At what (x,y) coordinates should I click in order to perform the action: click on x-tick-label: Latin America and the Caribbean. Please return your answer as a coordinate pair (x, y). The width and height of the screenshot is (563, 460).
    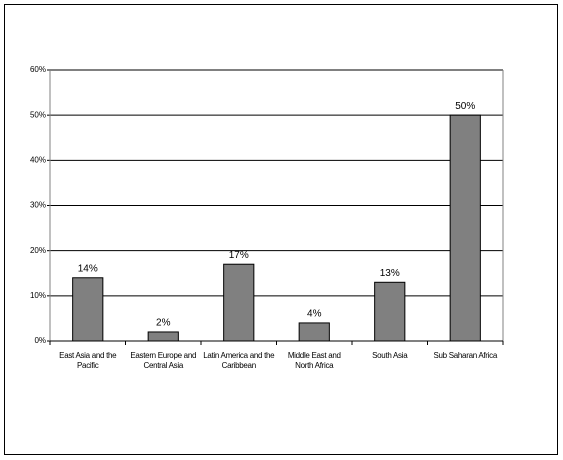
    Looking at the image, I should click on (239, 360).